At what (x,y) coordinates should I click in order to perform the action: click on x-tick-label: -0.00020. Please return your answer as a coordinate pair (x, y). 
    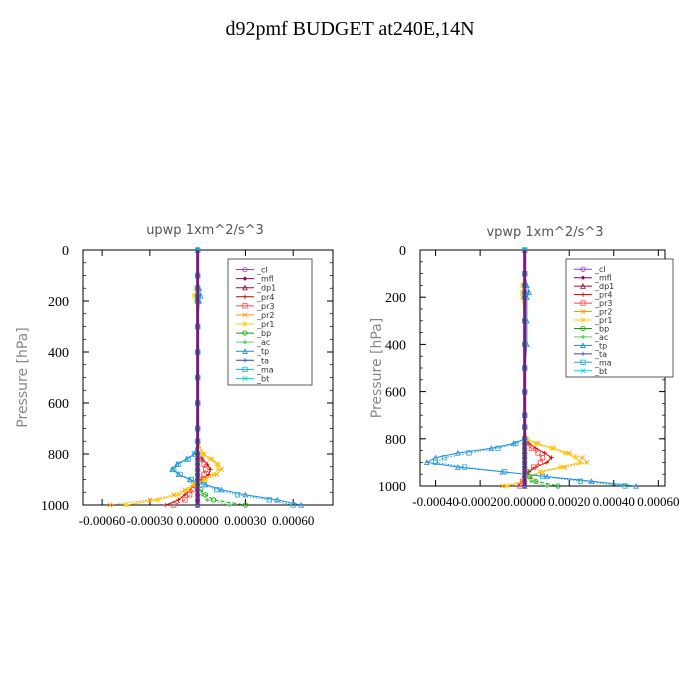
    Looking at the image, I should click on (480, 501).